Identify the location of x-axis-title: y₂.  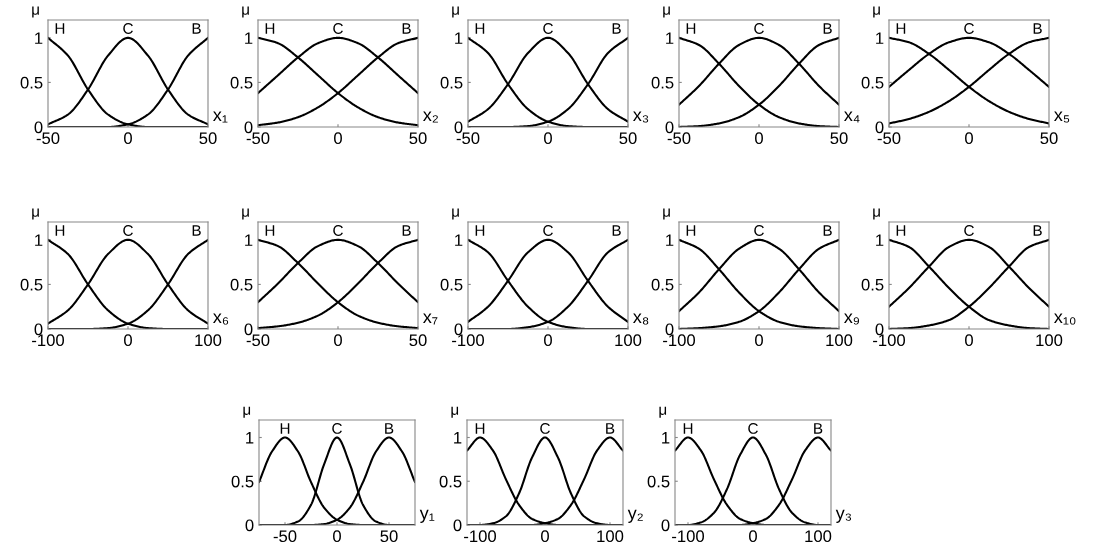
(635, 516).